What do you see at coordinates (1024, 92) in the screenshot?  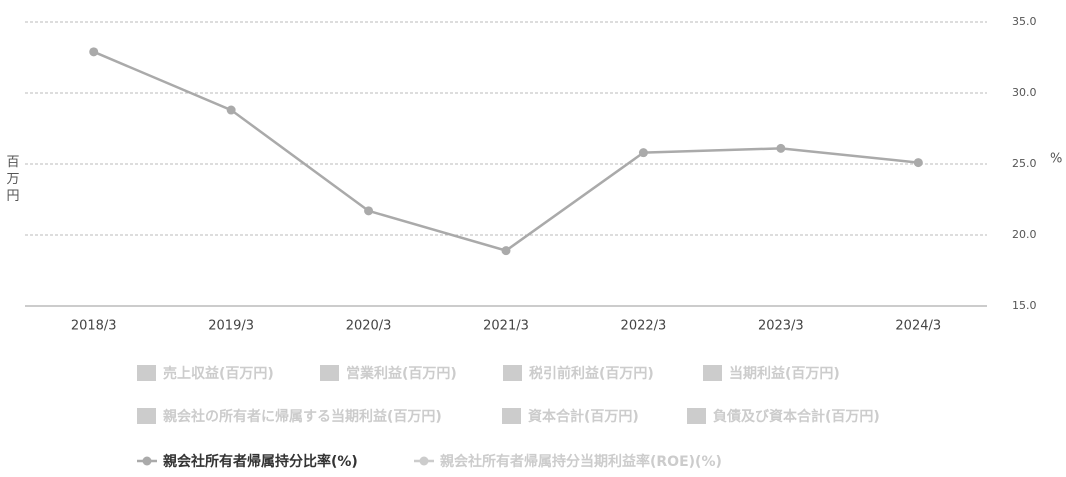 I see `y2-tick-label: 30.0` at bounding box center [1024, 92].